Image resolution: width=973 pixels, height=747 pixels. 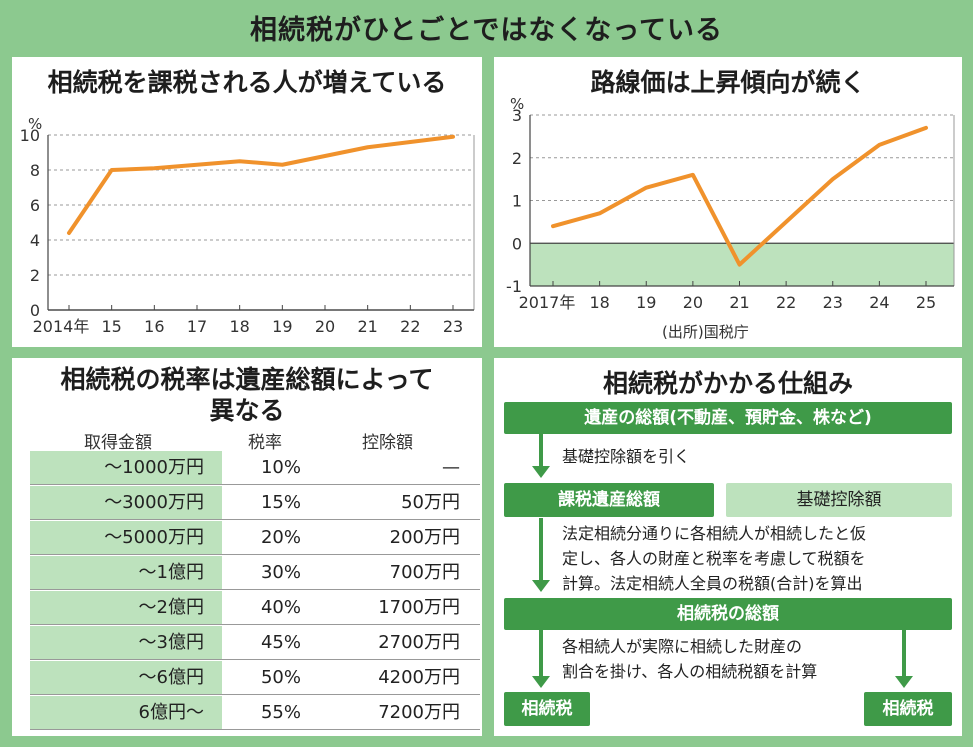 What do you see at coordinates (126, 677) in the screenshot?
I see `cell-amount: 〜6億円` at bounding box center [126, 677].